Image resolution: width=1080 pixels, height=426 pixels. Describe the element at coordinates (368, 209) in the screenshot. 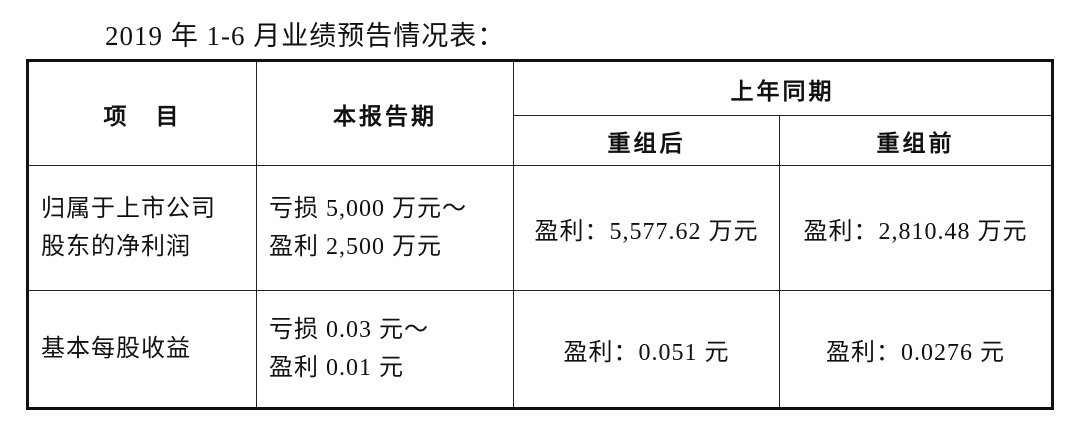

I see `row-current-line: 亏损 5,000 万元～` at that location.